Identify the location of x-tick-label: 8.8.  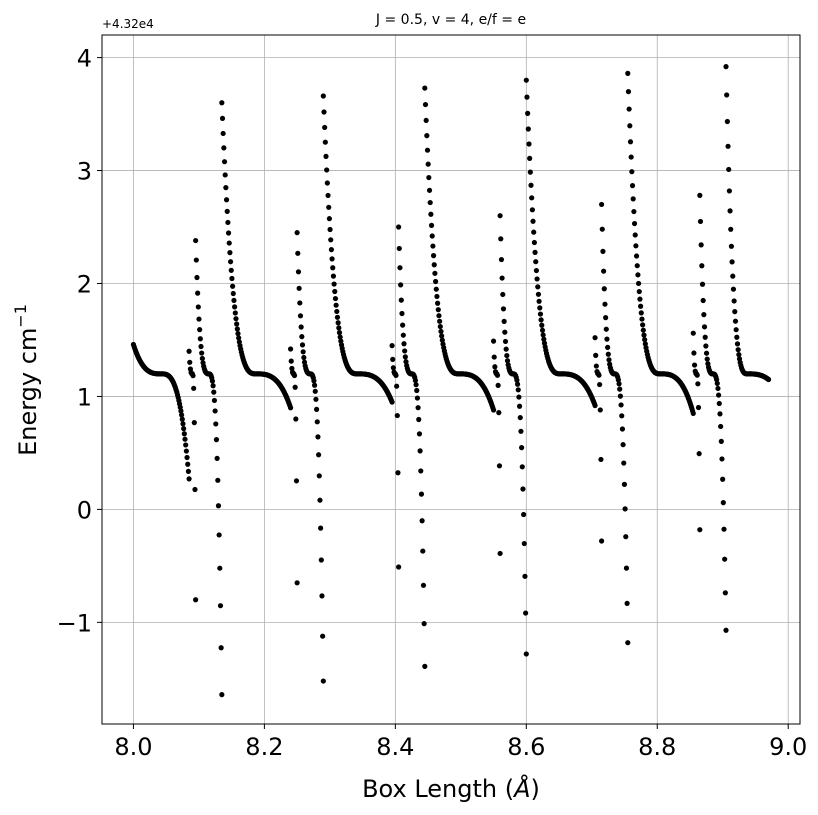
(657, 747).